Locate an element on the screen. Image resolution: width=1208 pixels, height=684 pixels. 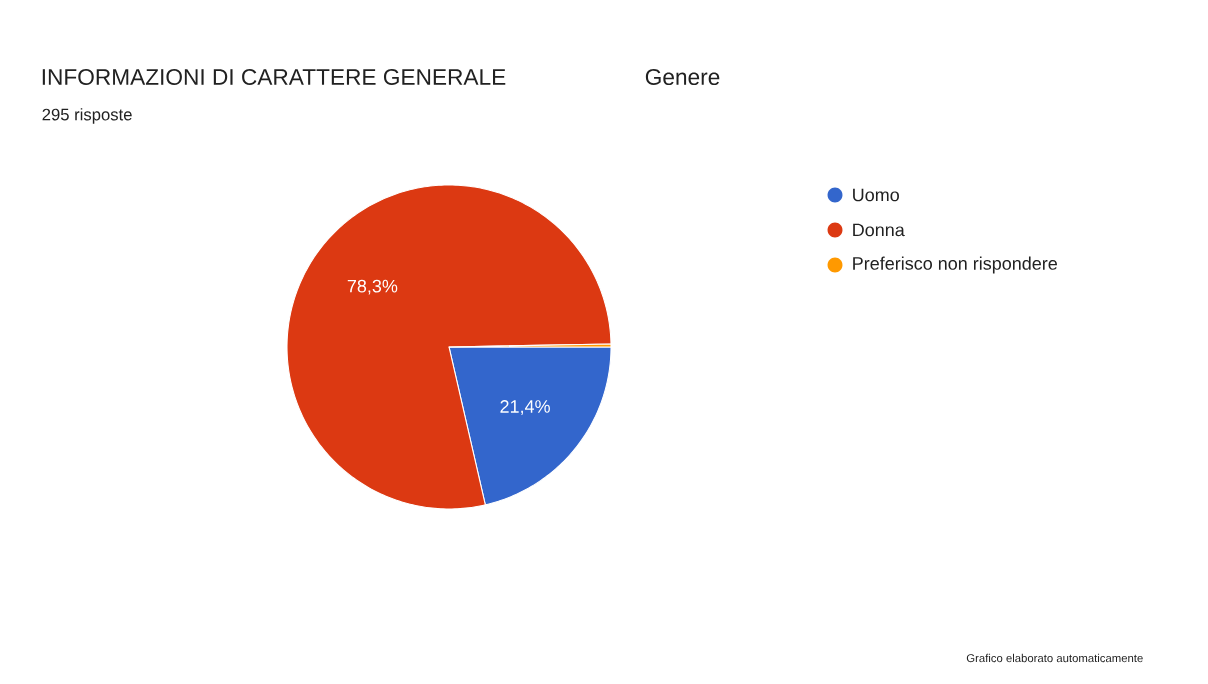
chart-title: INFORMAZIONI DI CARATTERE GENERALE is located at coordinates (274, 77).